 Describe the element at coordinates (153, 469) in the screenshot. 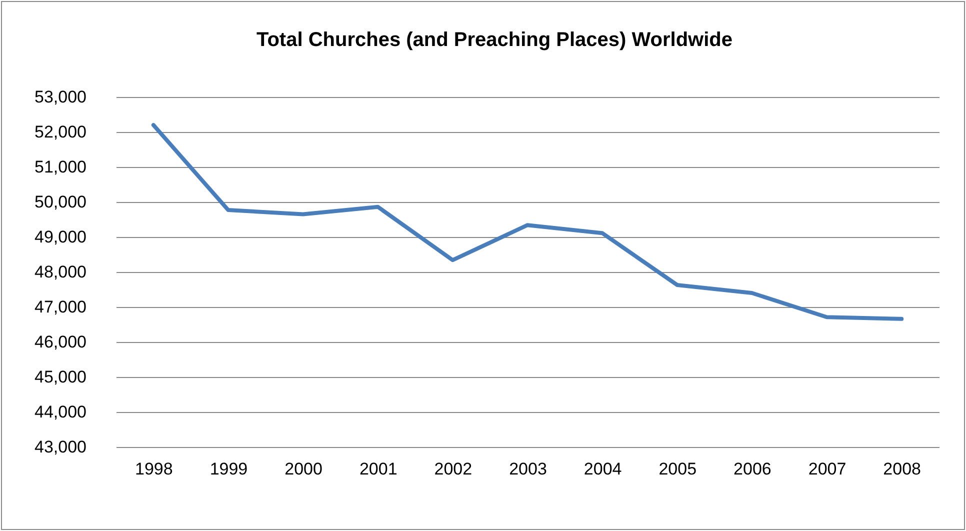

I see `x-tick-label: 1998` at that location.